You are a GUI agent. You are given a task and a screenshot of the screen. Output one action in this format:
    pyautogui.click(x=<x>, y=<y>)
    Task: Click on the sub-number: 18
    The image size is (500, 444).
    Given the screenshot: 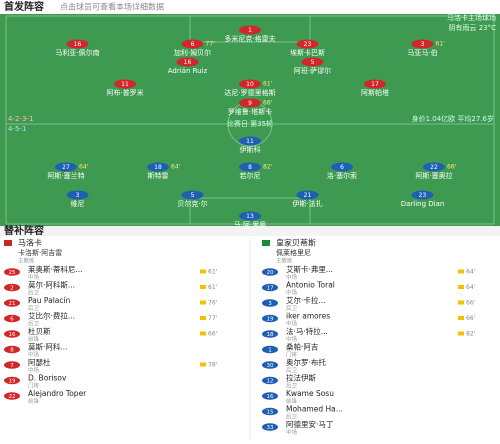 What is the action you would take?
    pyautogui.click(x=270, y=335)
    